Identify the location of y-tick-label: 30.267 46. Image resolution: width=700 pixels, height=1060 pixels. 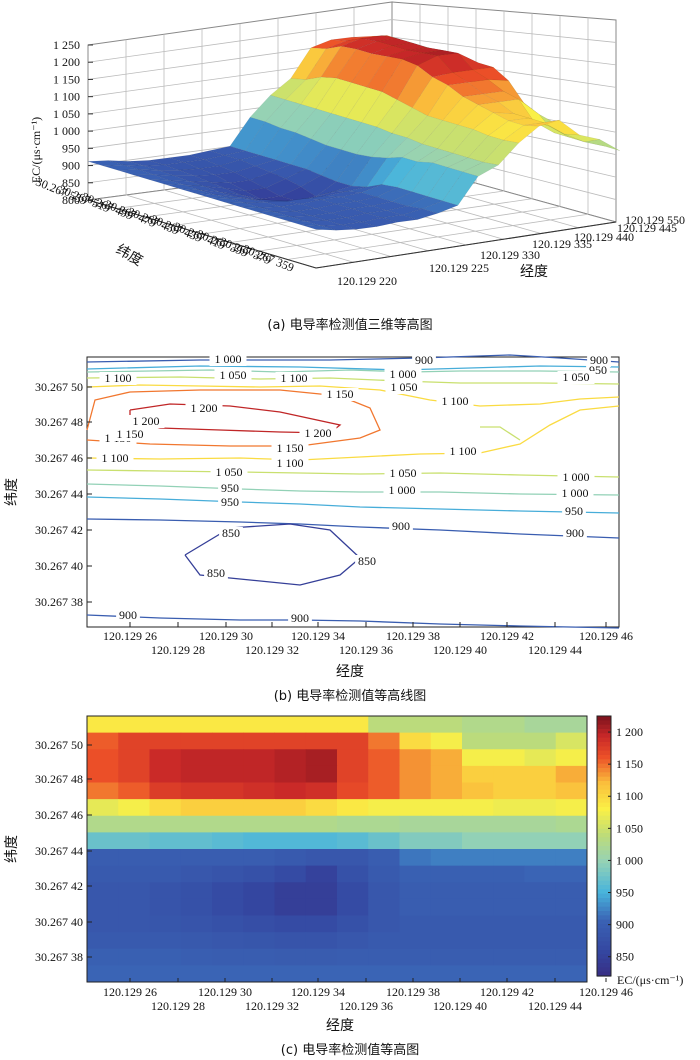
(59, 458).